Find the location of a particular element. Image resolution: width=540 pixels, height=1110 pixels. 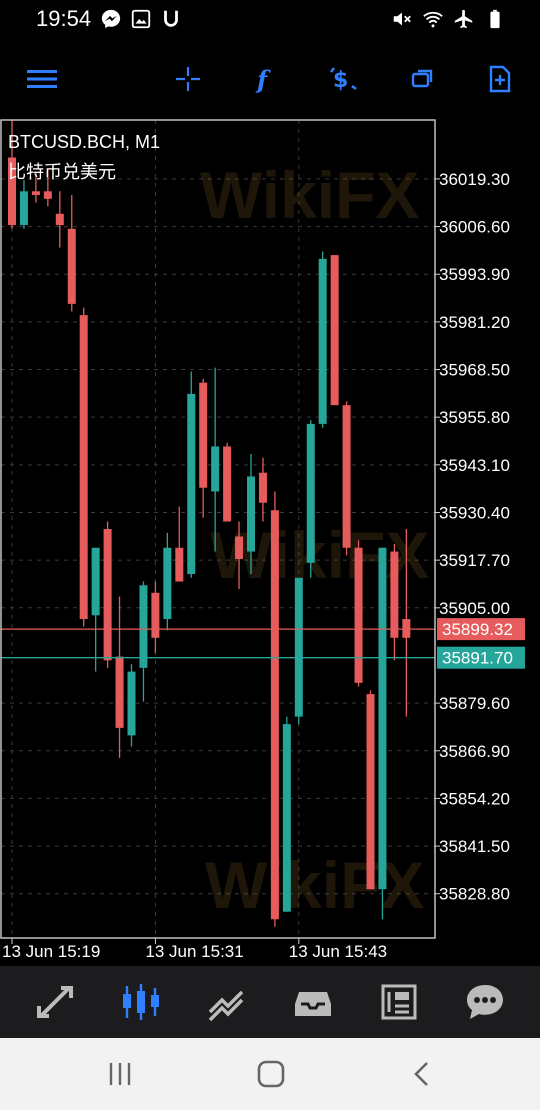

y-tick-label: 36019.30 is located at coordinates (474, 179).